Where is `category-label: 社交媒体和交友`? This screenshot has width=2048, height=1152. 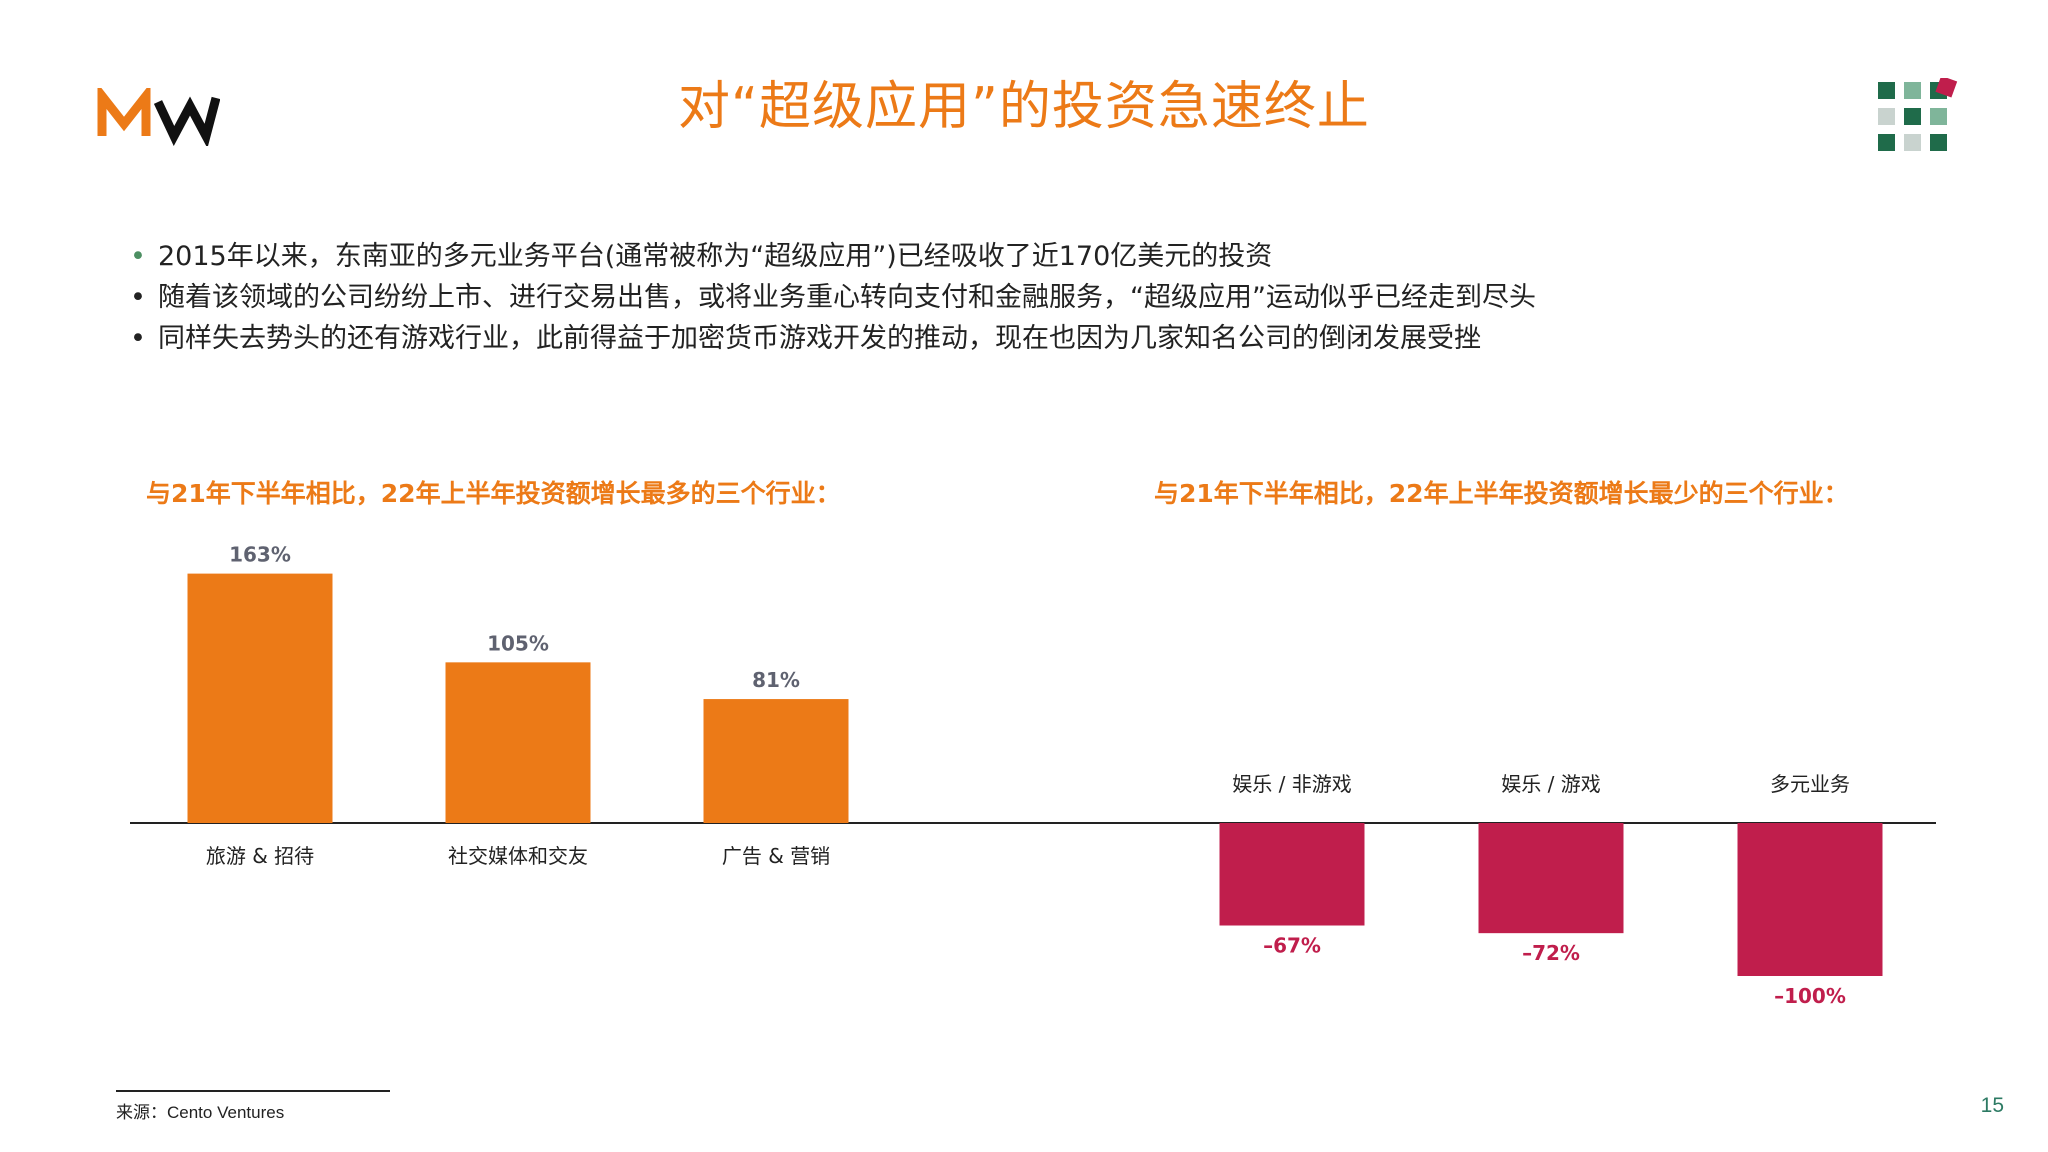 category-label: 社交媒体和交友 is located at coordinates (518, 856).